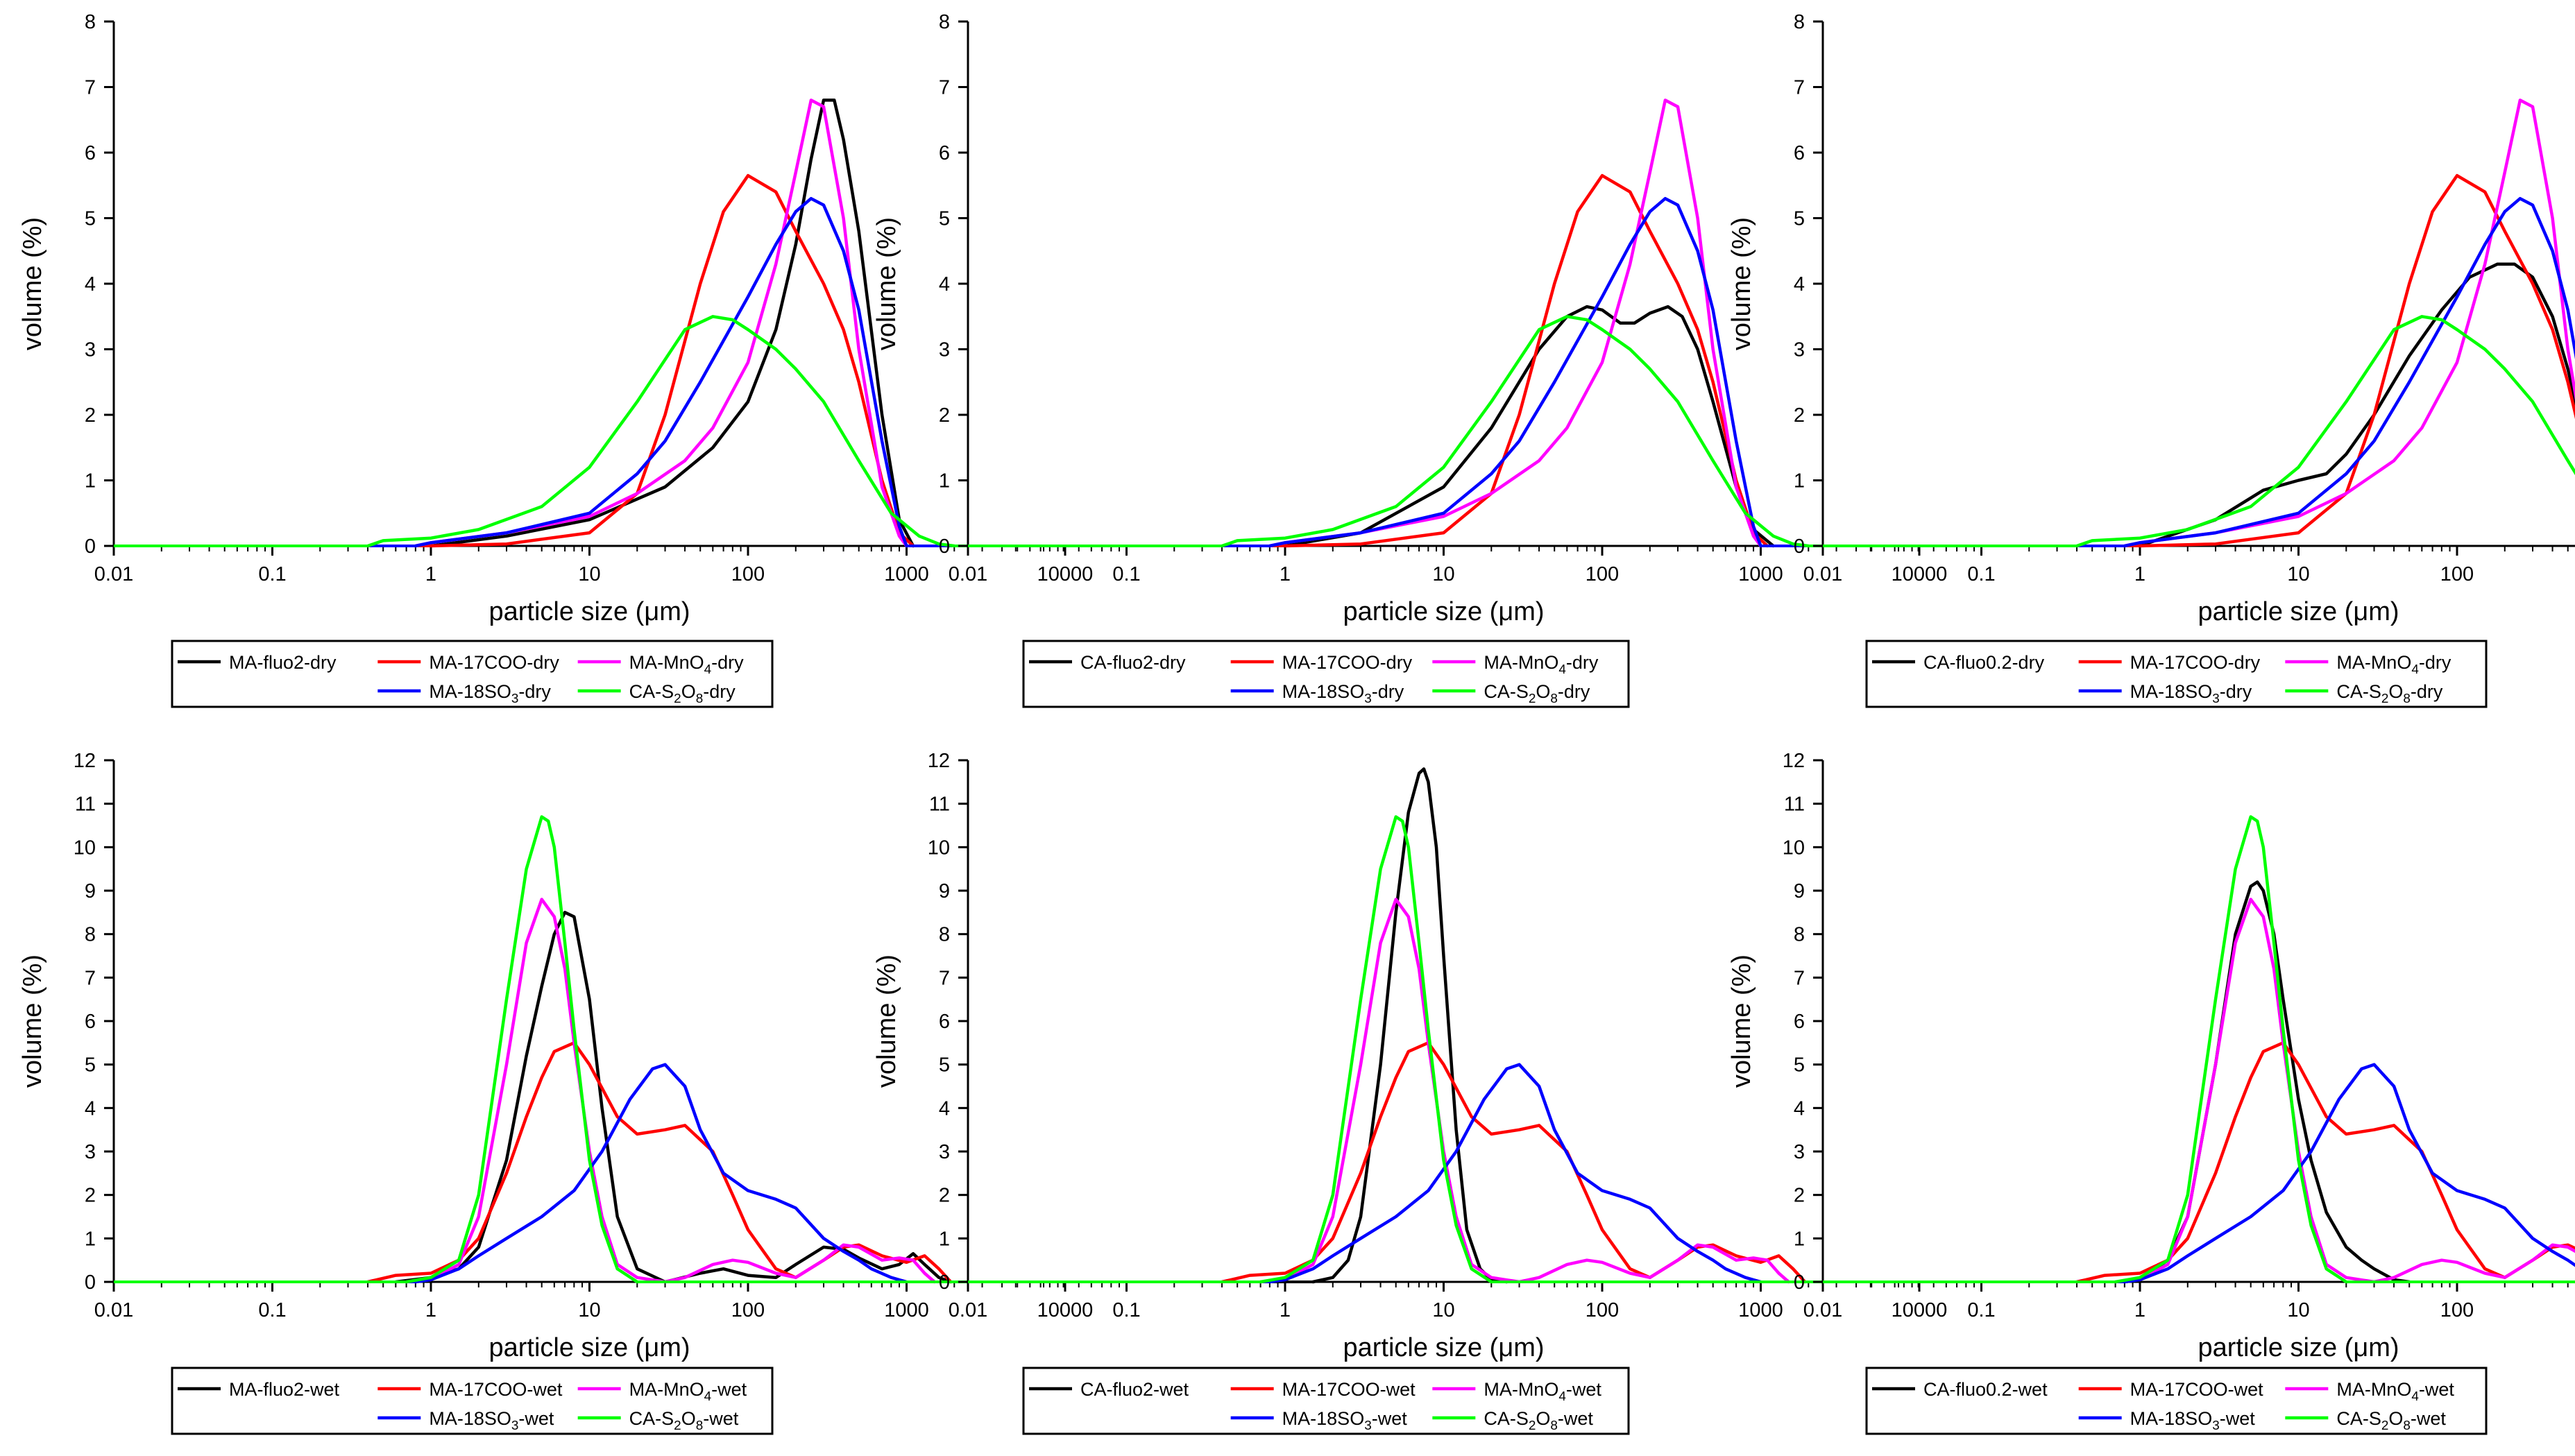  I want to click on legend-label: MA-MnO4​-wet, so click(2395, 1391).